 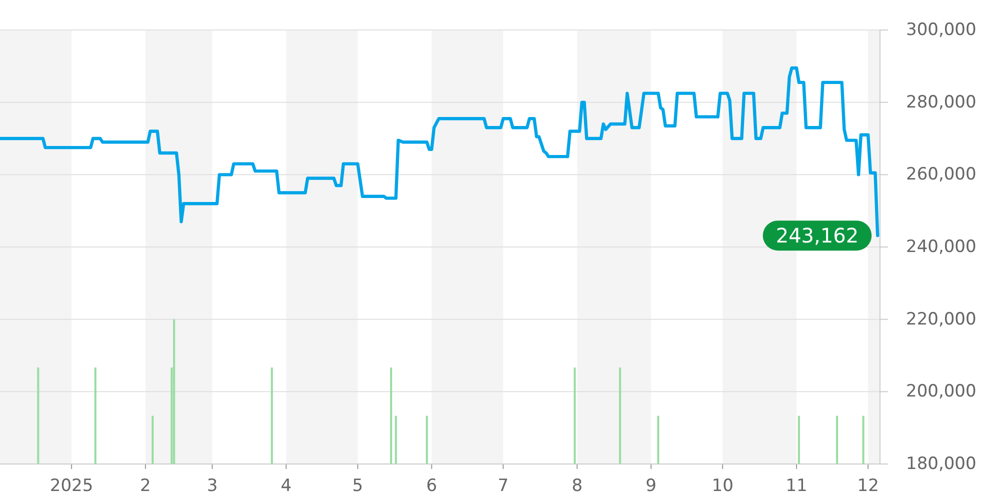 I want to click on x-tick-label: 2, so click(x=145, y=486).